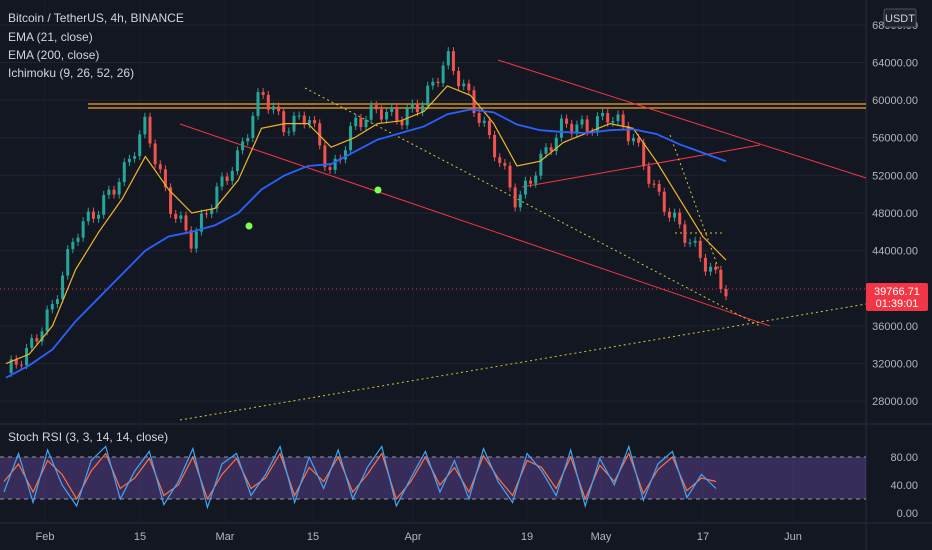 This screenshot has height=550, width=932. I want to click on time-axis: Feb 15 Mar 15 Apr 19 May 17 Jun, so click(419, 537).